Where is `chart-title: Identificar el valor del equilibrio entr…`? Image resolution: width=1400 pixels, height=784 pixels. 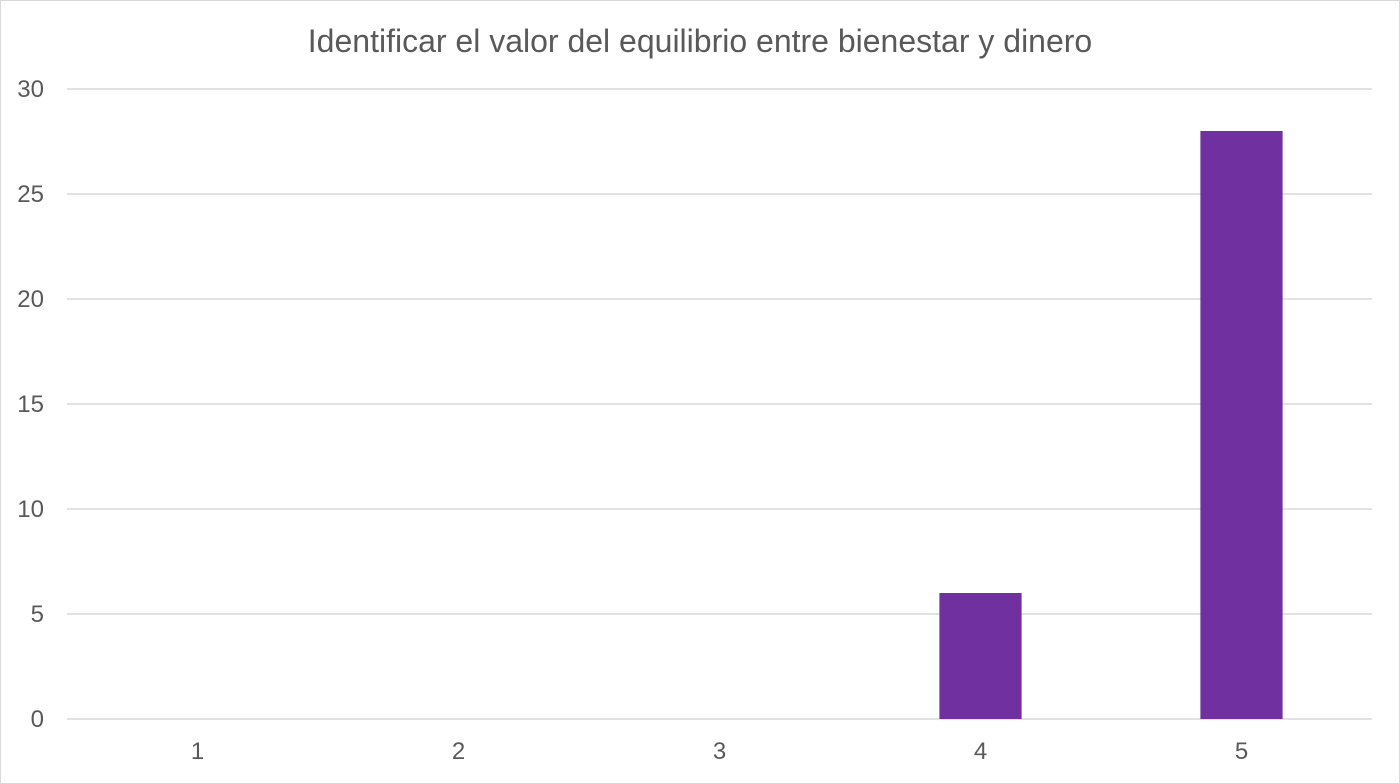 chart-title: Identificar el valor del equilibrio entr… is located at coordinates (700, 41).